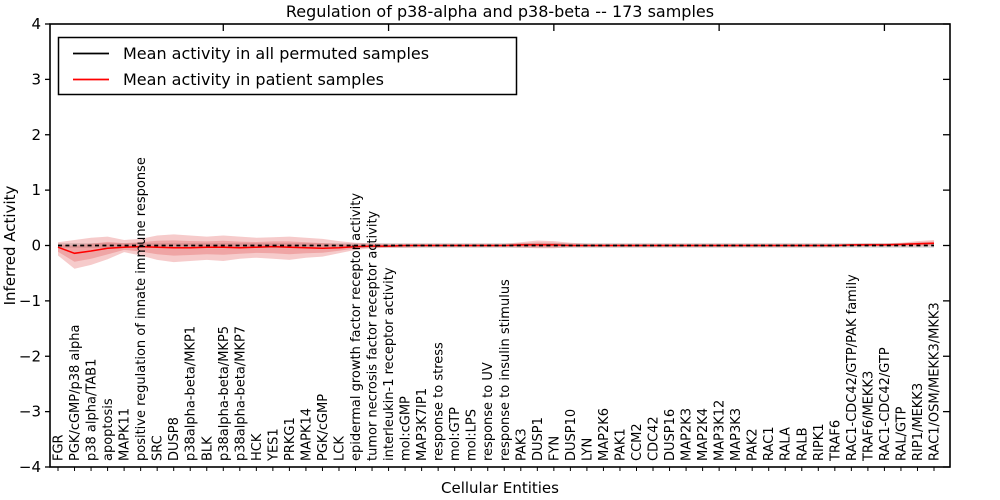 The height and width of the screenshot is (500, 1000). What do you see at coordinates (496, 251) in the screenshot?
I see `patient-band-outer` at bounding box center [496, 251].